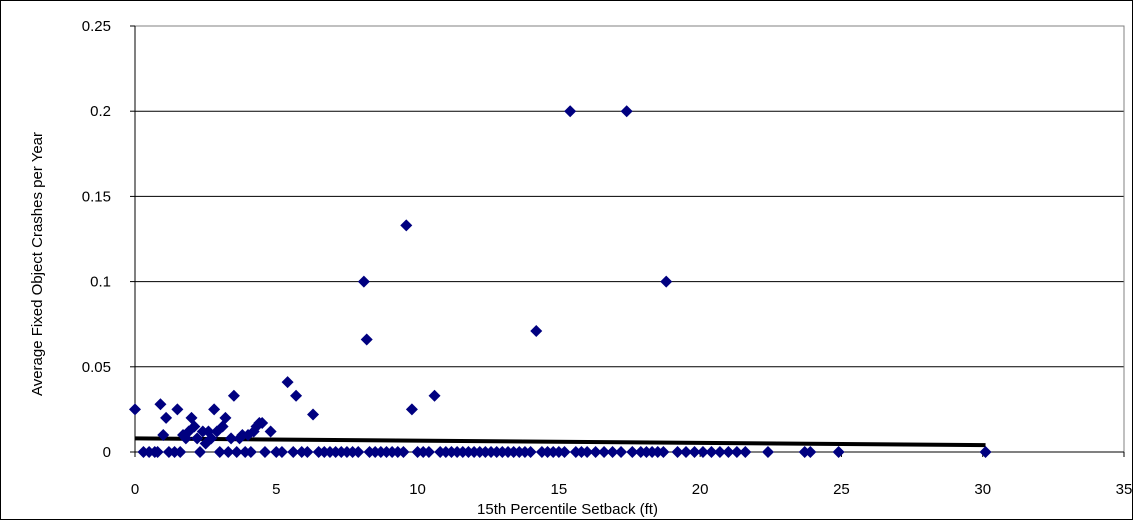  I want to click on trend-line, so click(560, 442).